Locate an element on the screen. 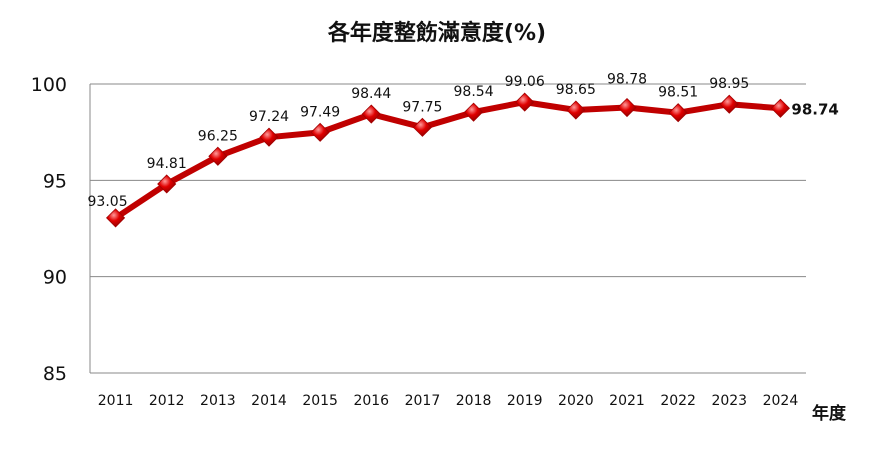 This screenshot has width=874, height=450. data-label: 97.49 is located at coordinates (320, 112).